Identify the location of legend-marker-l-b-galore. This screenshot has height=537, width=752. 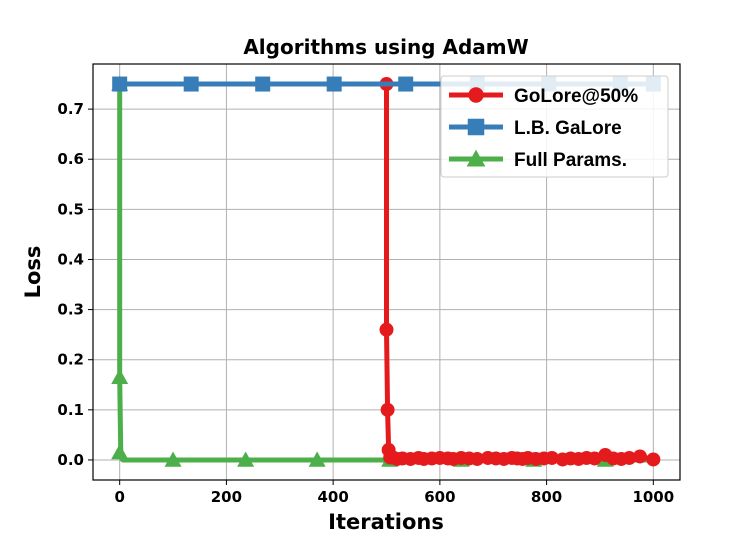
(476, 127).